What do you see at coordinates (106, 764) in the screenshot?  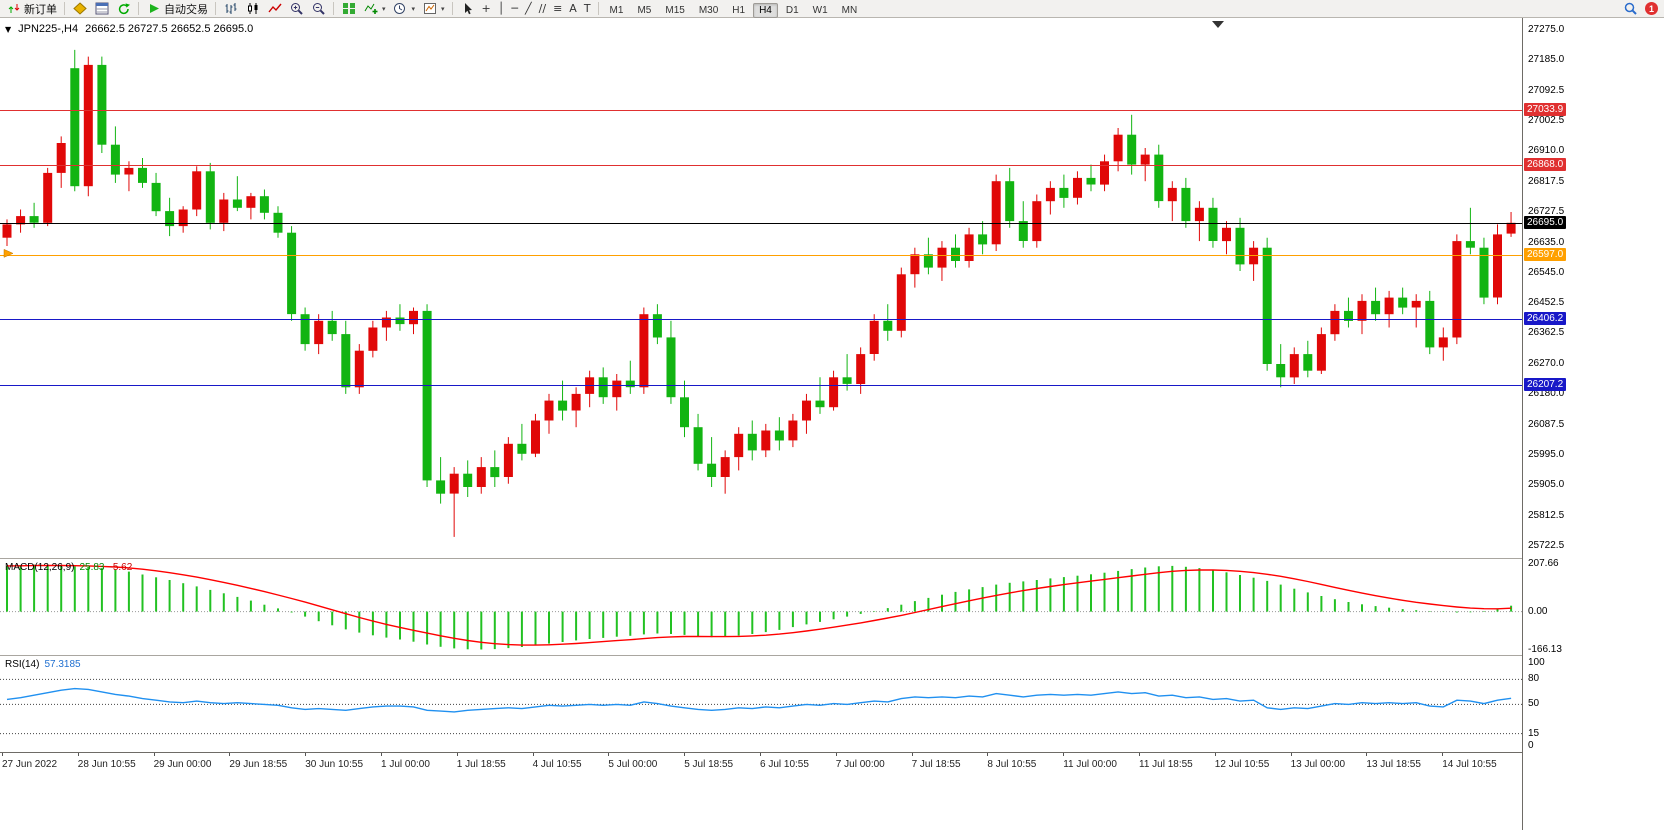 I see `time-axis-label: 28 Jun 10:55` at bounding box center [106, 764].